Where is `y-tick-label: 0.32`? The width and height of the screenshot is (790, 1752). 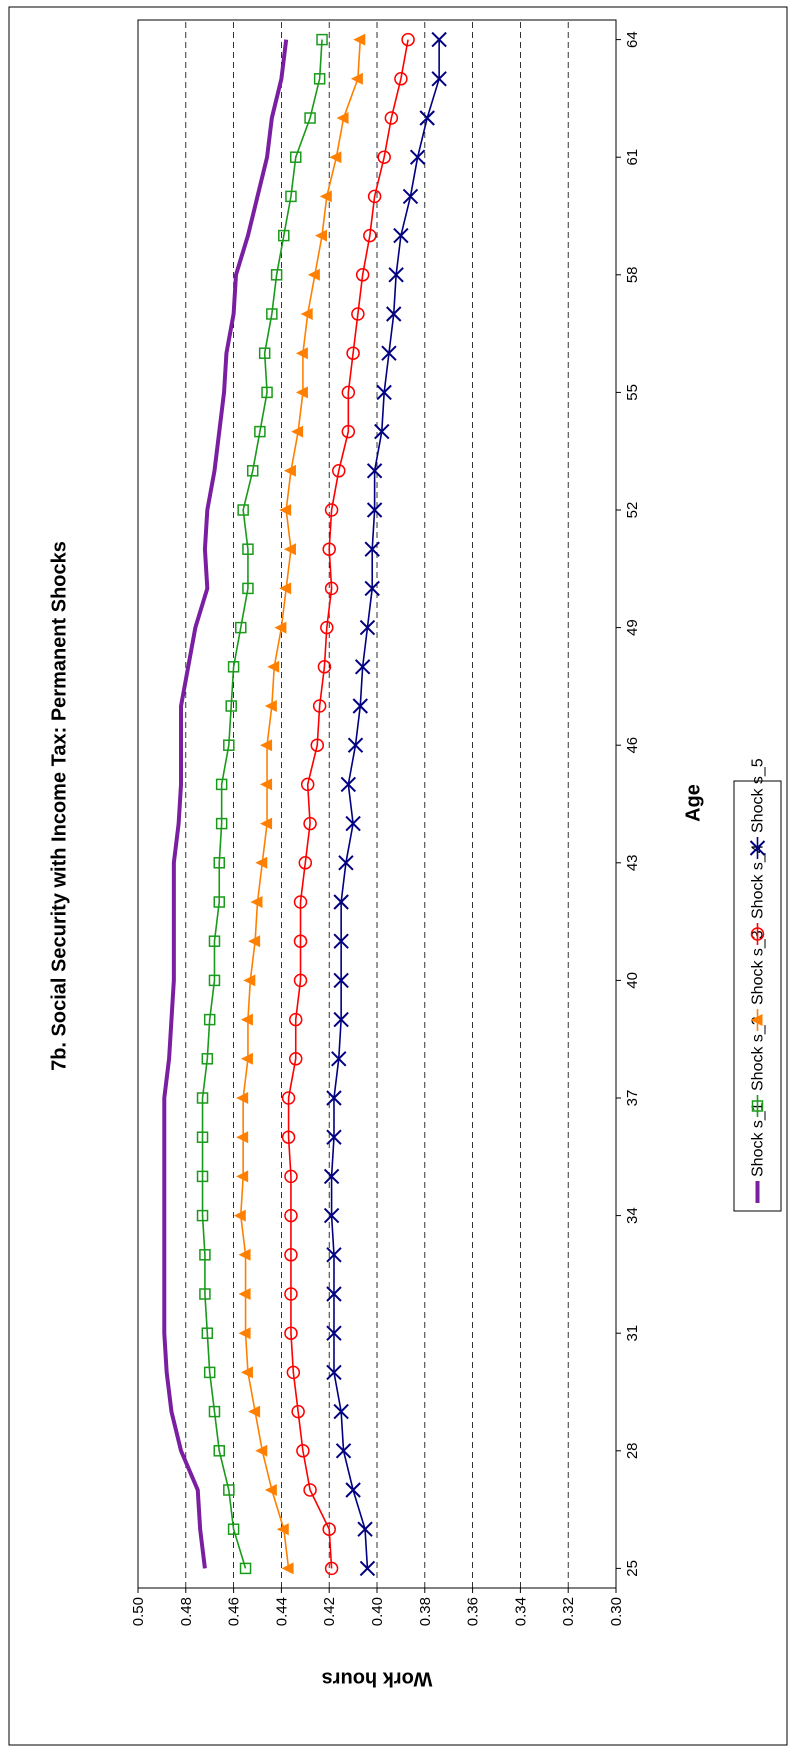
y-tick-label: 0.32 is located at coordinates (568, 1611).